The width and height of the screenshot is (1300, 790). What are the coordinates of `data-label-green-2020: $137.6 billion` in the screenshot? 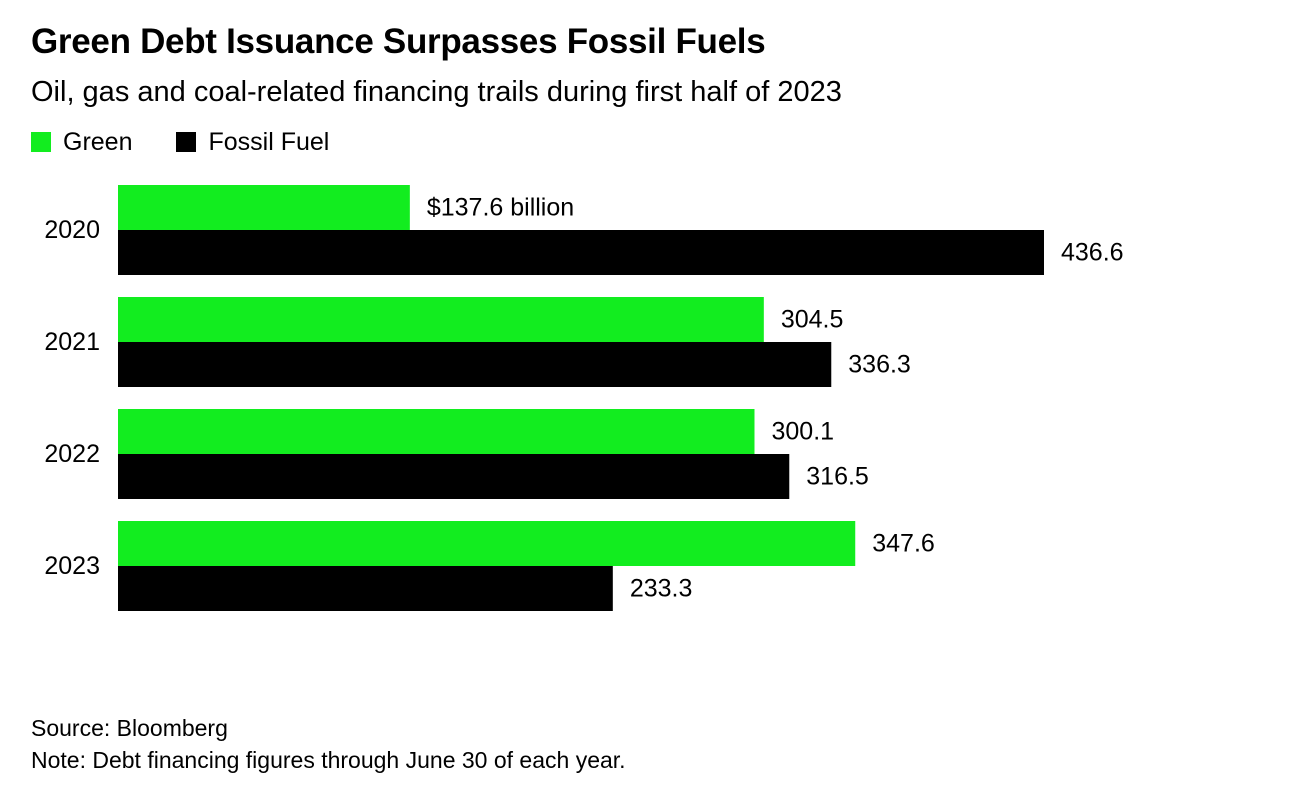 It's located at (500, 208).